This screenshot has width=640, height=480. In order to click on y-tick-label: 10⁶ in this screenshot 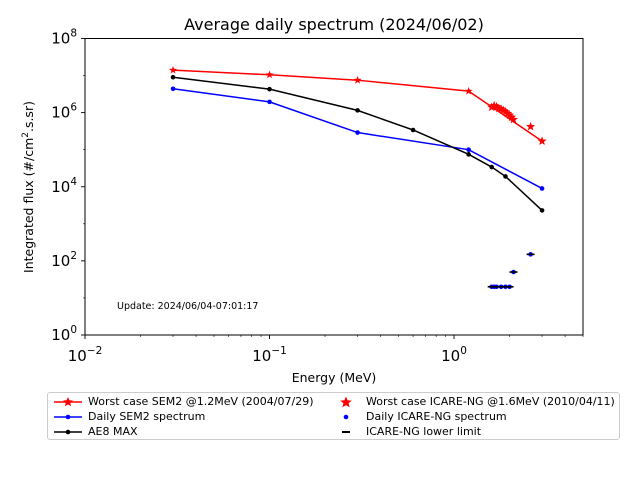, I will do `click(64, 112)`.